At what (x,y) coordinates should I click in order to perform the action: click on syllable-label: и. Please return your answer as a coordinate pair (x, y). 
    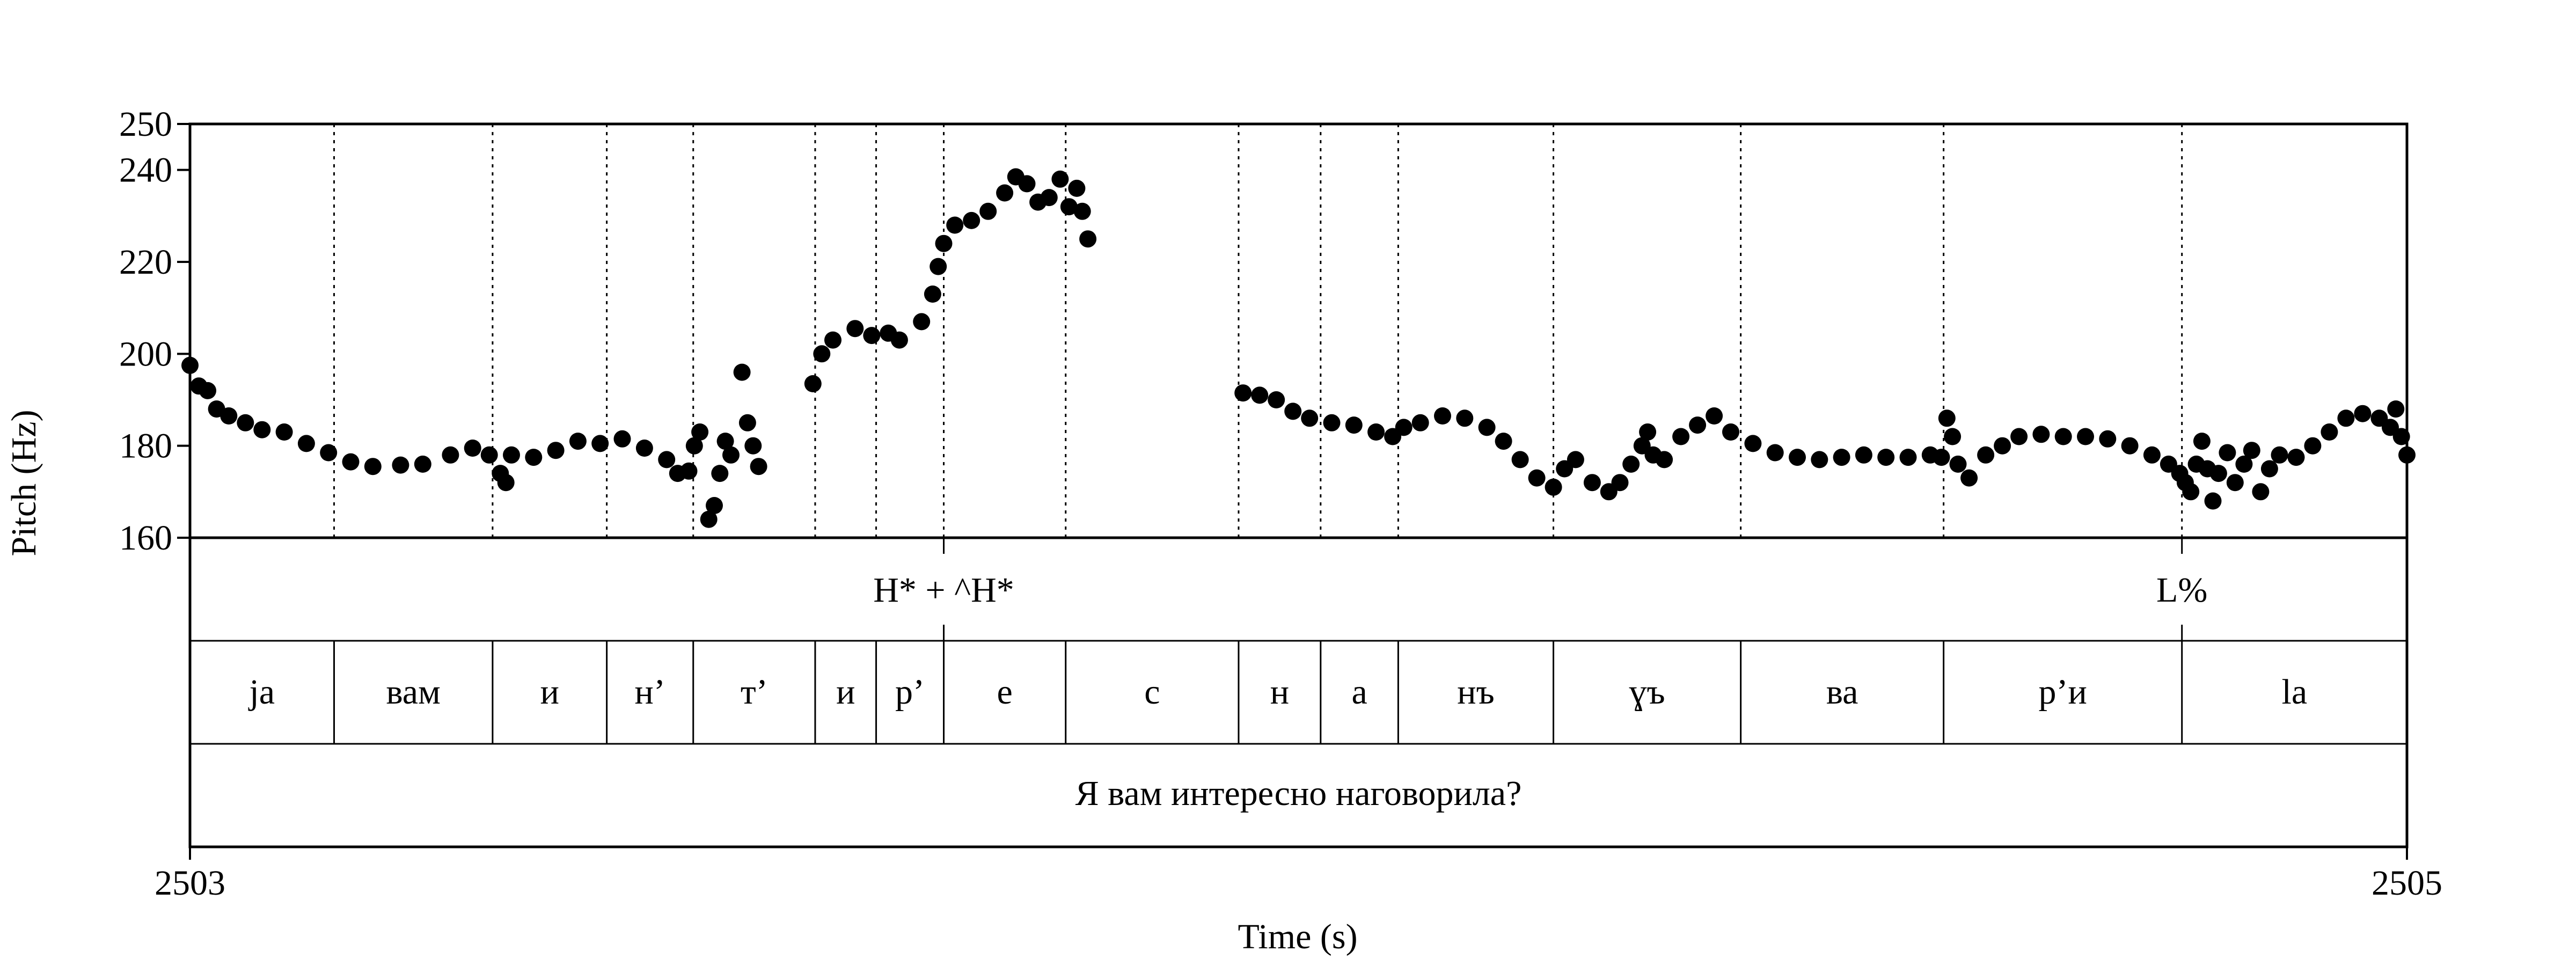
    Looking at the image, I should click on (549, 692).